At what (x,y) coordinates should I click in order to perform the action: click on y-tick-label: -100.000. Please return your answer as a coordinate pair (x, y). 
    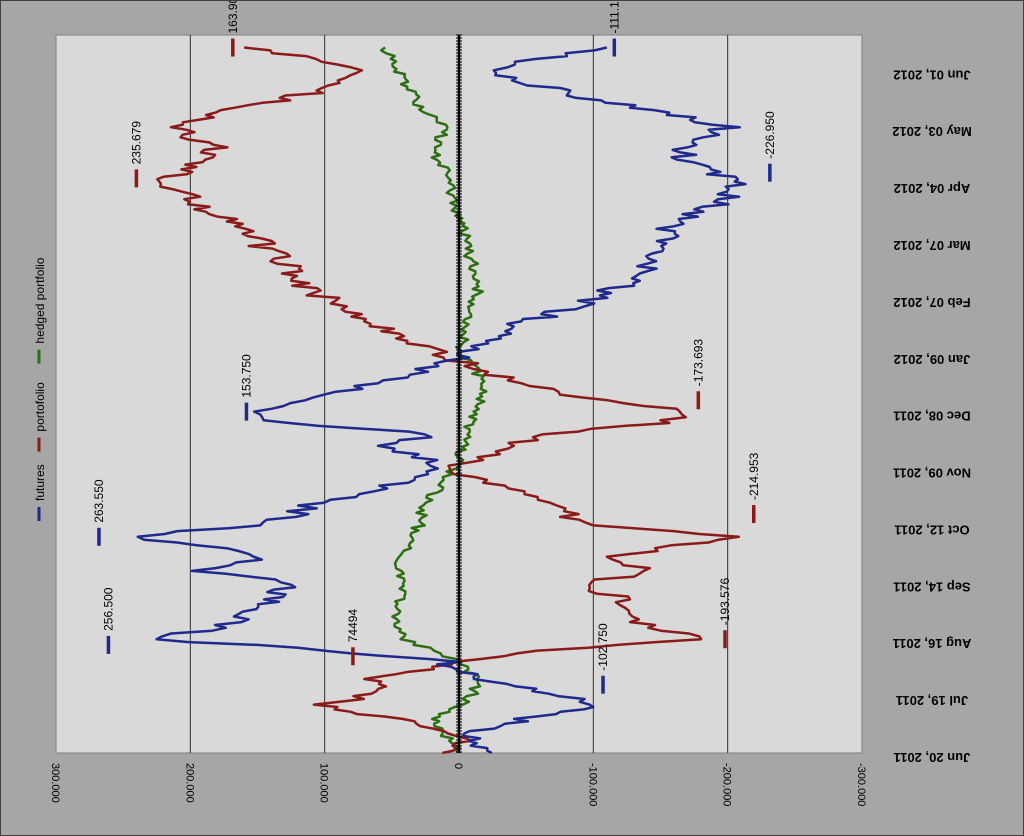
    Looking at the image, I should click on (592, 784).